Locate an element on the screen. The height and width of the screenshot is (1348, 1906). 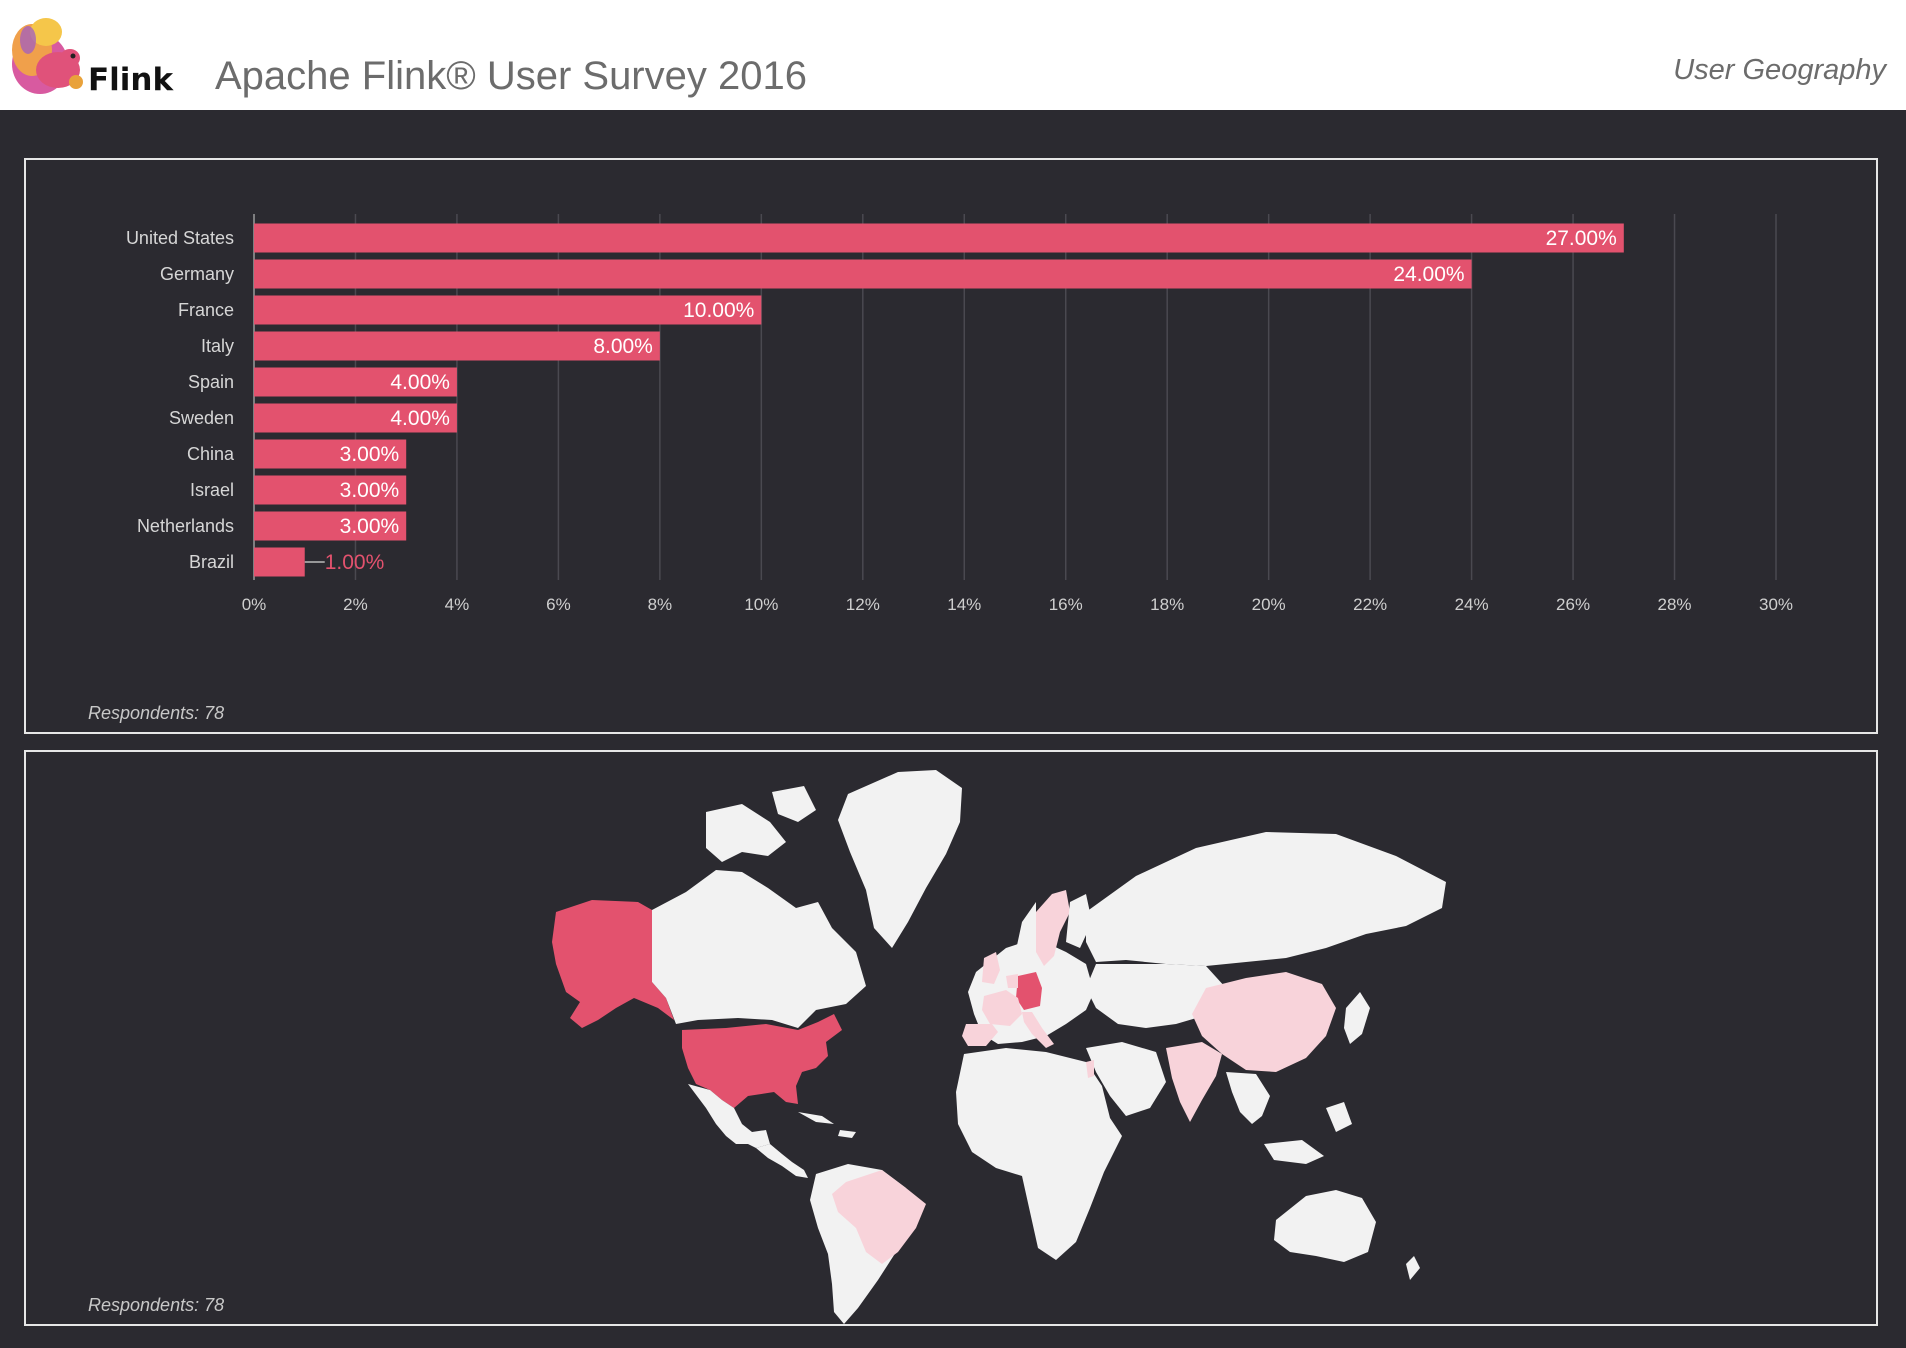
data-label: 27.00% is located at coordinates (1581, 238).